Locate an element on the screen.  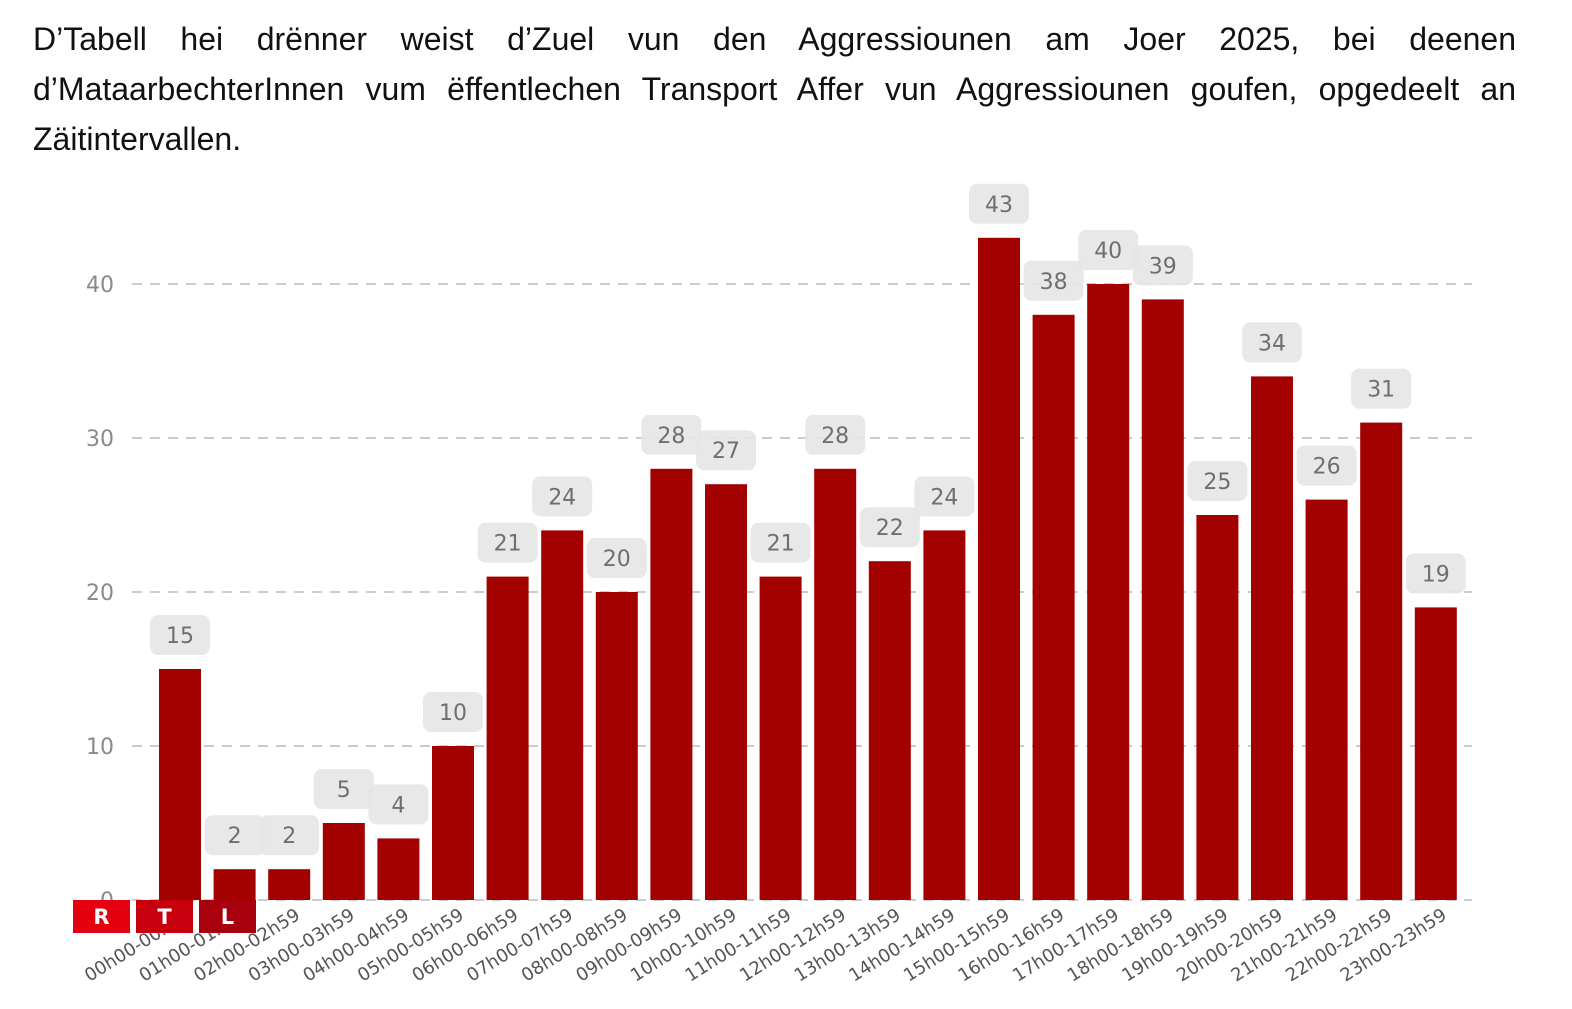
value-label: 38 is located at coordinates (1054, 282).